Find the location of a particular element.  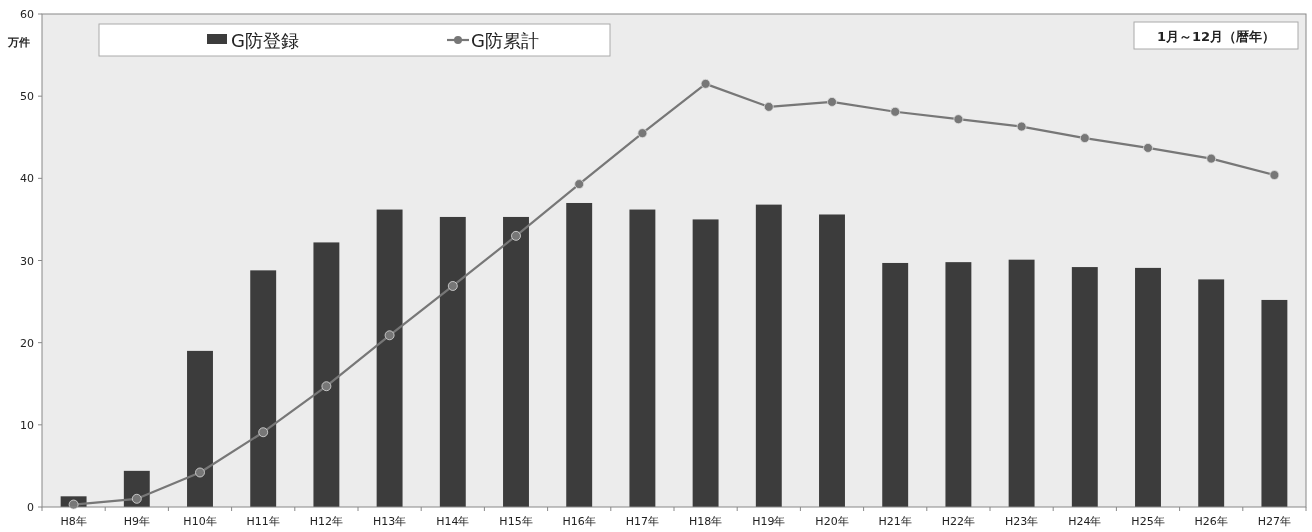

y-tick-label: 20 is located at coordinates (27, 343).